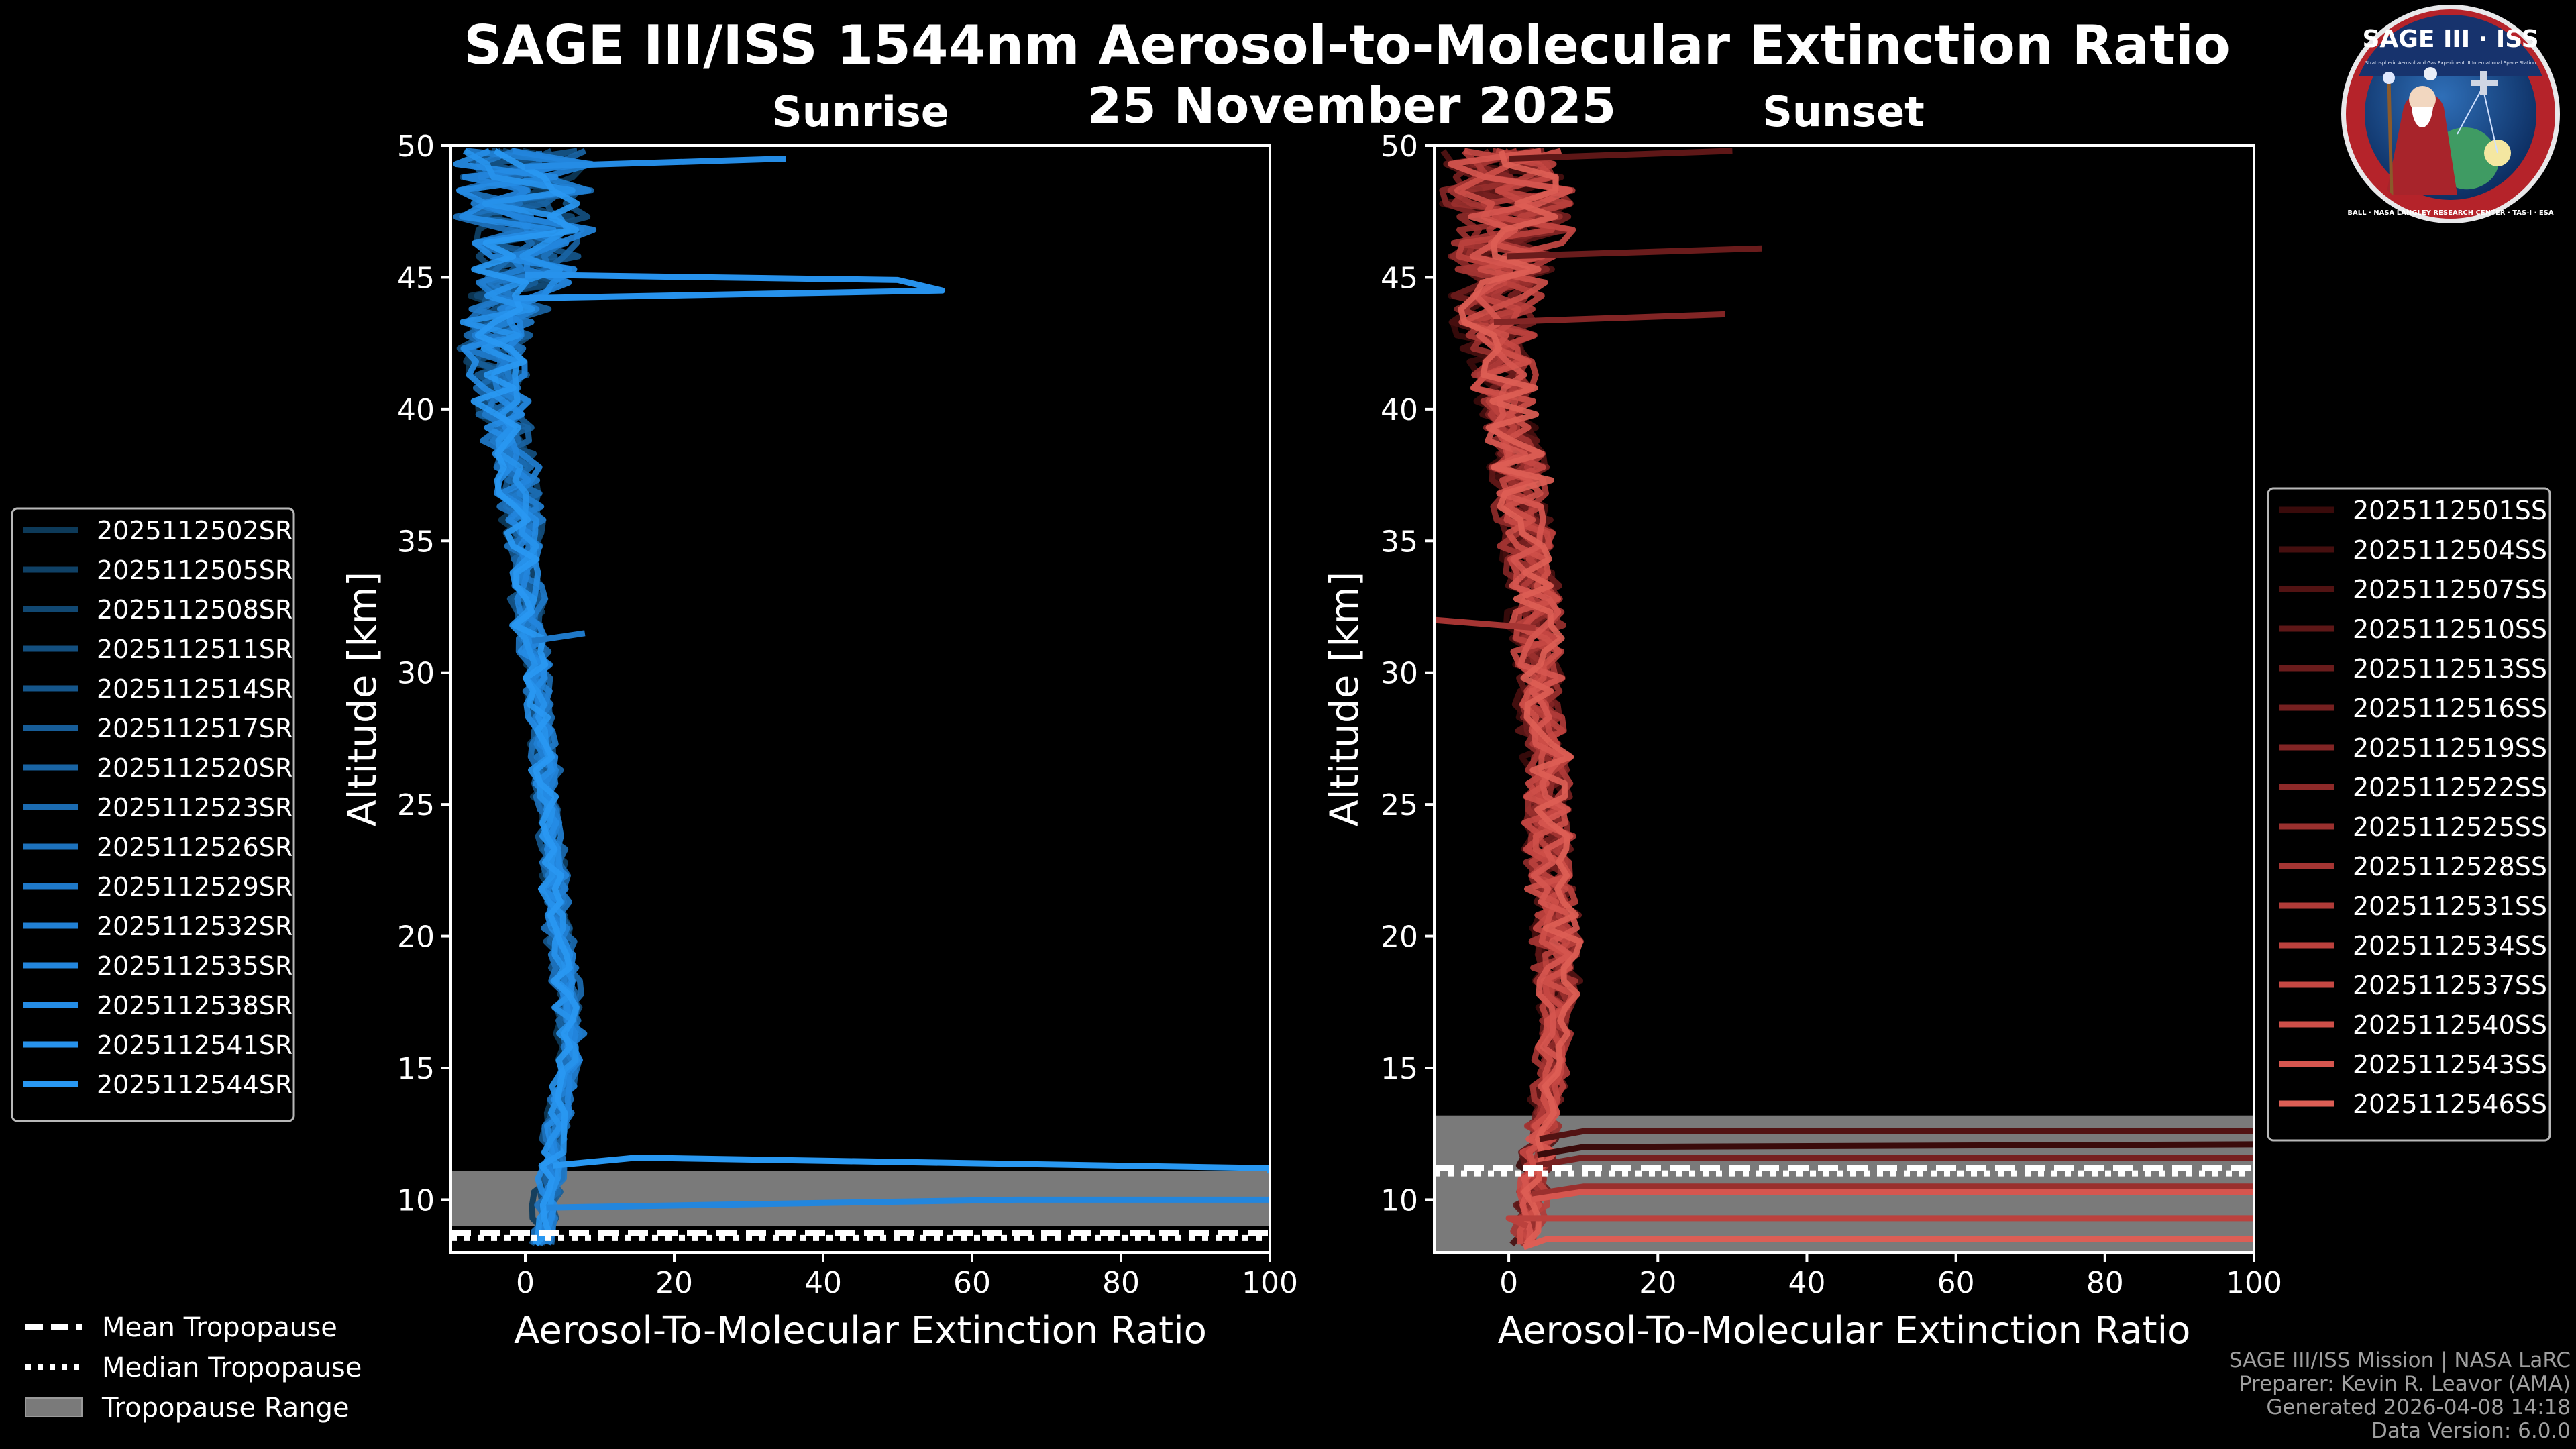  What do you see at coordinates (416, 278) in the screenshot?
I see `sunrise-ytick-label: 45` at bounding box center [416, 278].